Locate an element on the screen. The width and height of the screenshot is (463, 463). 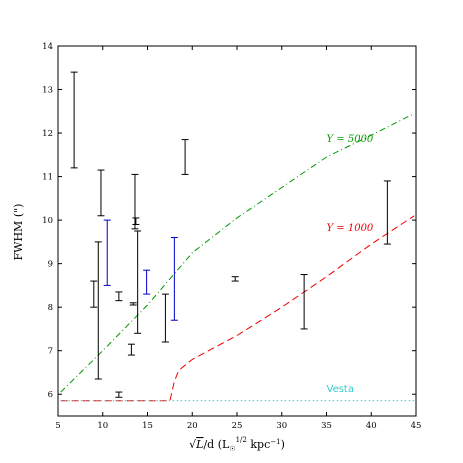
y-tick-label: 6 is located at coordinates (50, 395).